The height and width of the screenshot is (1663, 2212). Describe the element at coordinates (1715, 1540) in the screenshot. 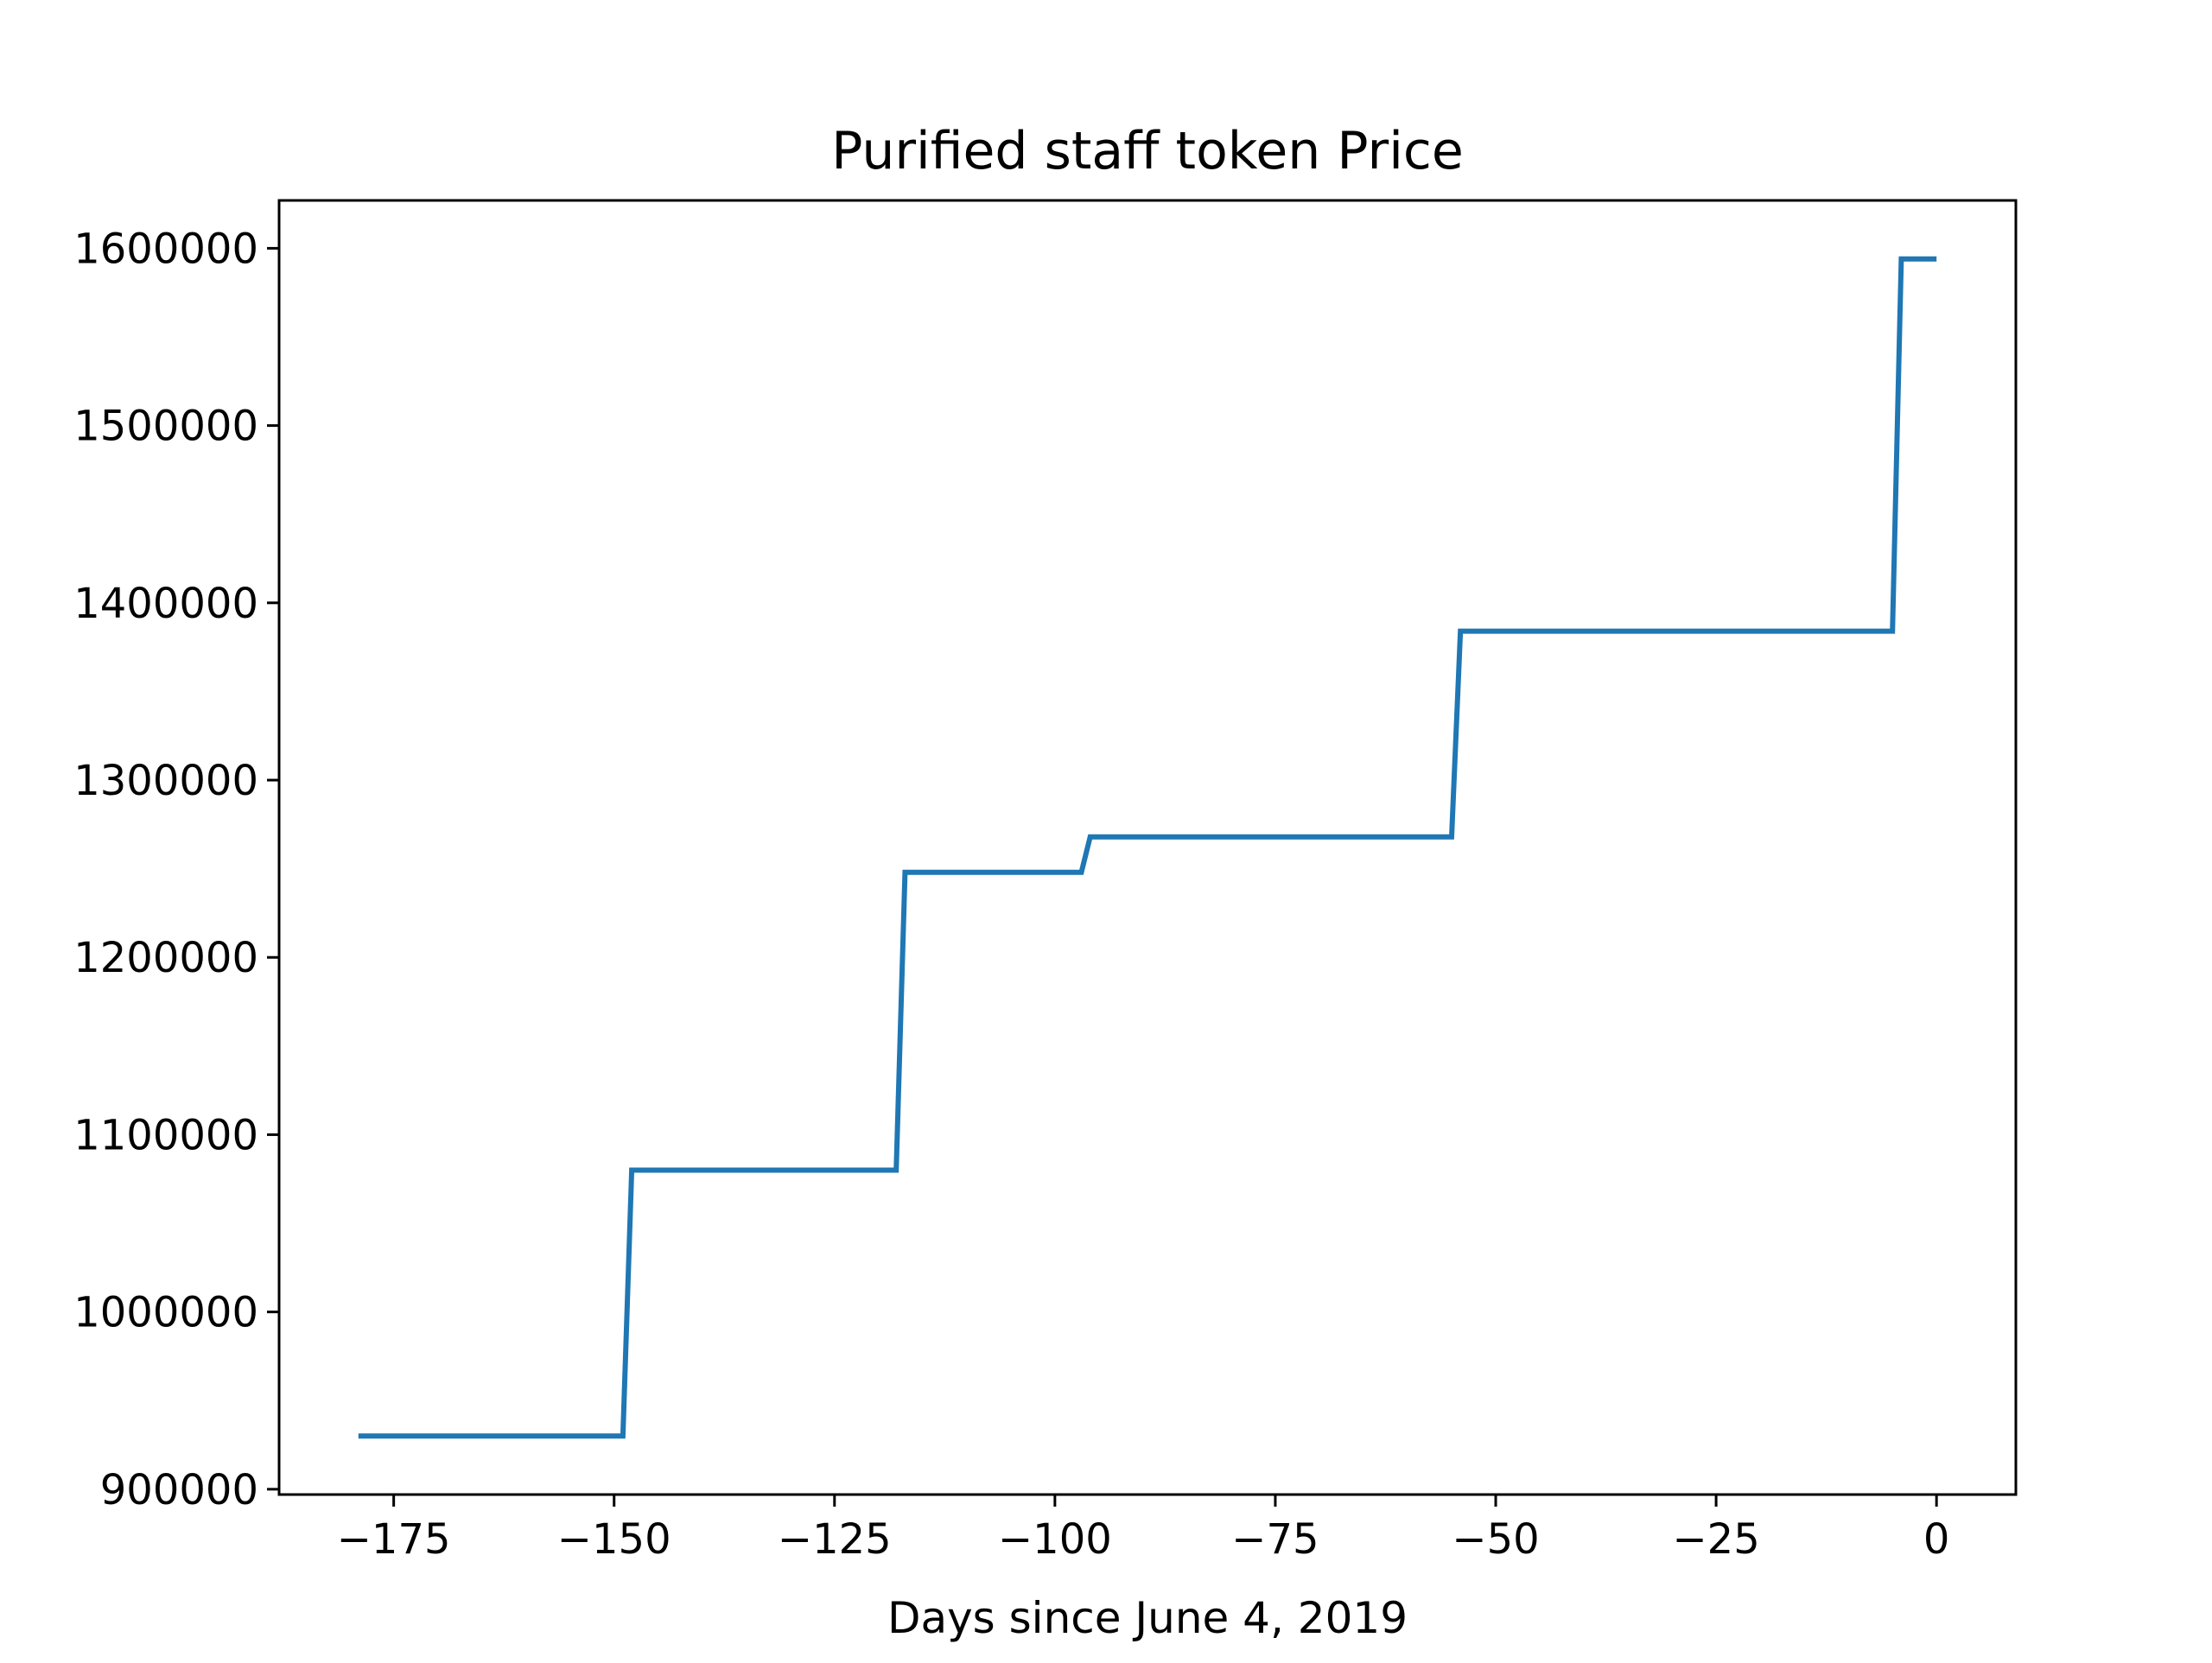

I see `x-tick-label: −25` at that location.